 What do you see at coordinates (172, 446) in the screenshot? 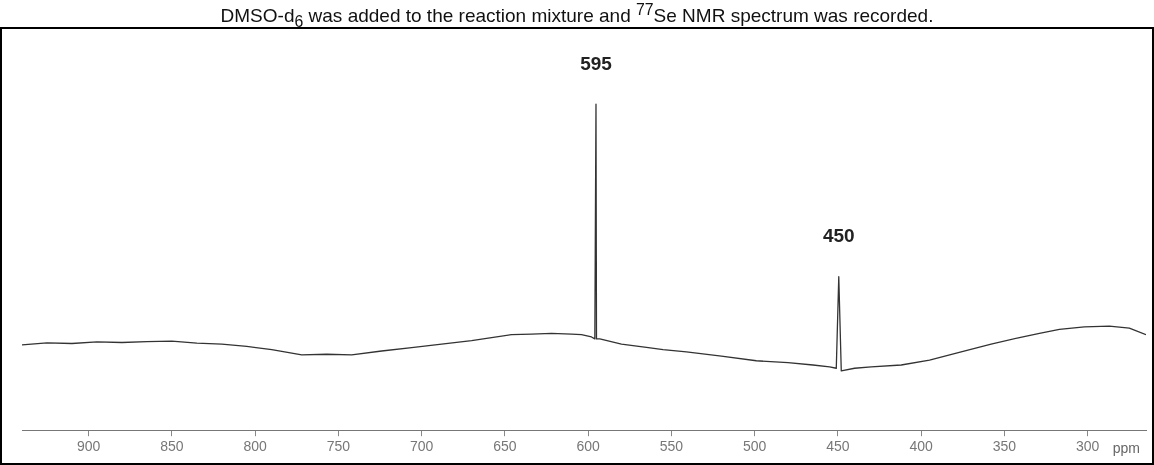
I see `x-tick-label: 850` at bounding box center [172, 446].